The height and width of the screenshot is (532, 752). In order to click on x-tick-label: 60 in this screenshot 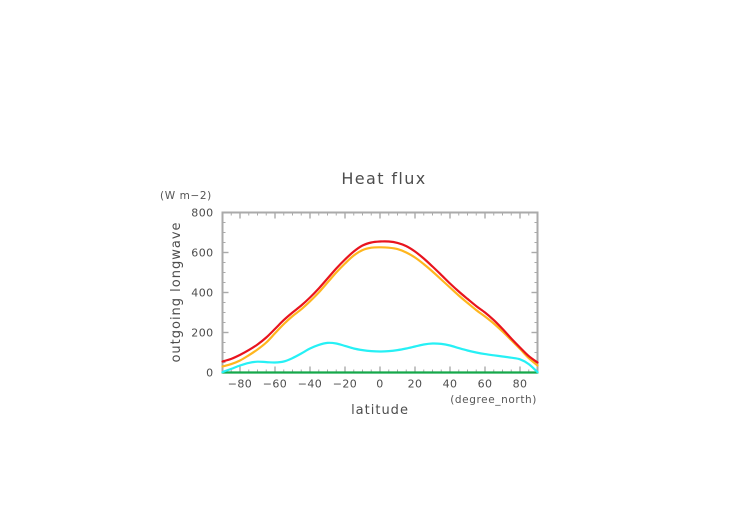, I will do `click(485, 384)`.